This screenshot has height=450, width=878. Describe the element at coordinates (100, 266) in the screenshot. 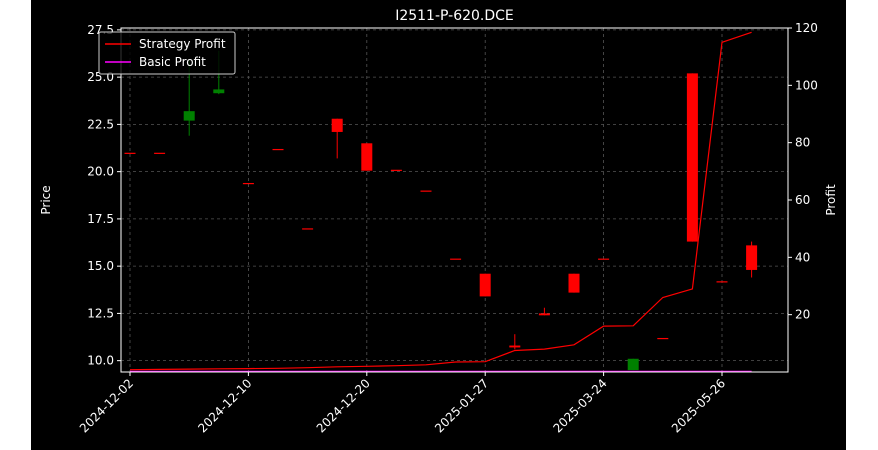

I see `y-tick-label: 15.0` at that location.